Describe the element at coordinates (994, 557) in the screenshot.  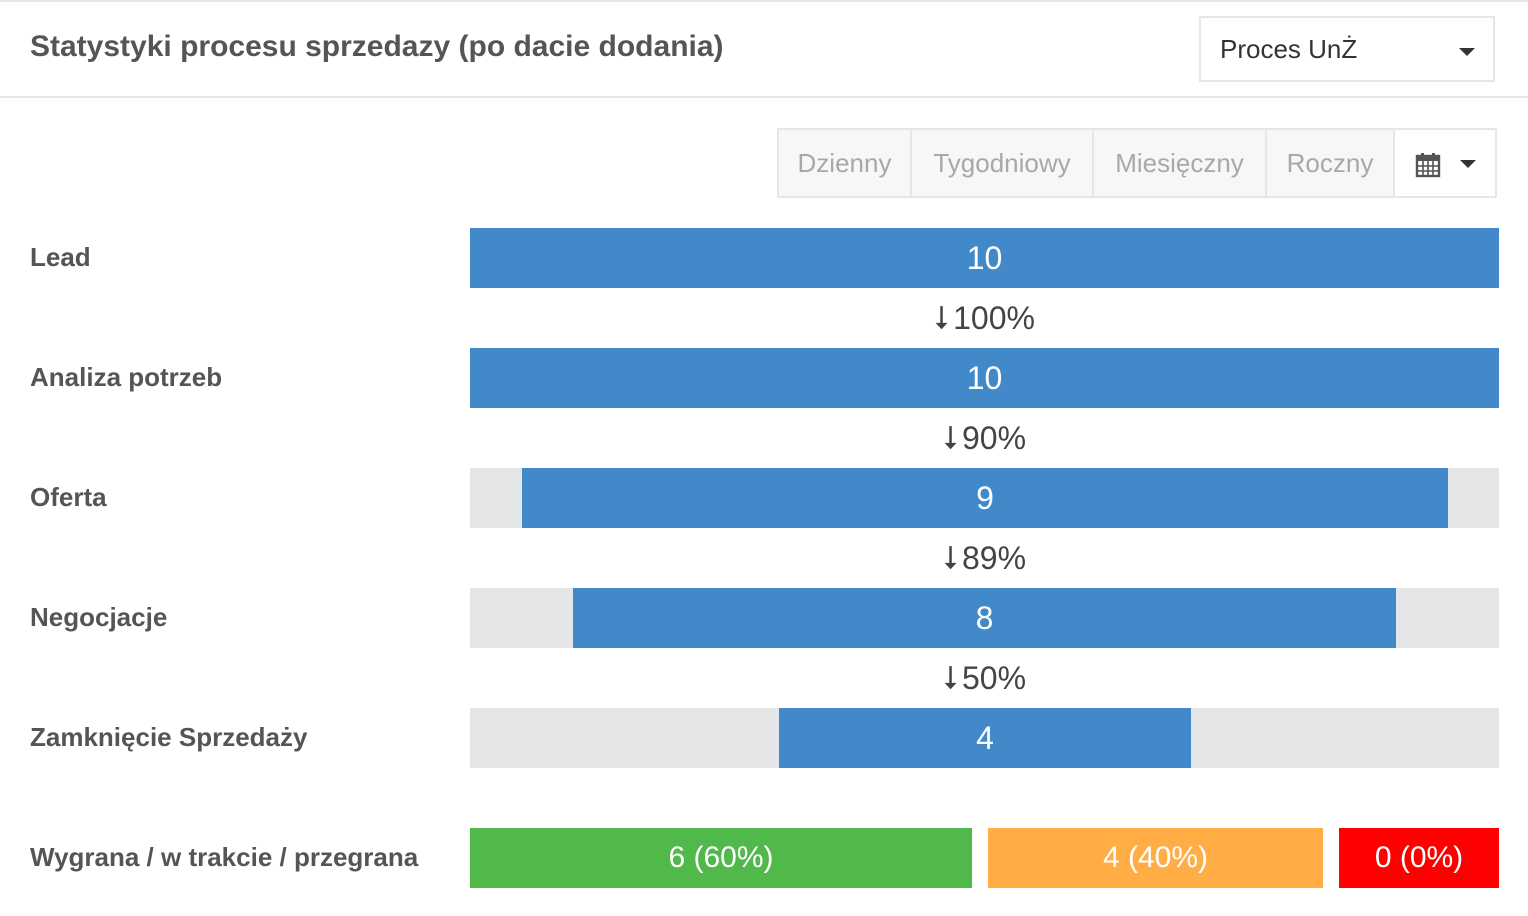
I see `conversion-value: 89%` at that location.